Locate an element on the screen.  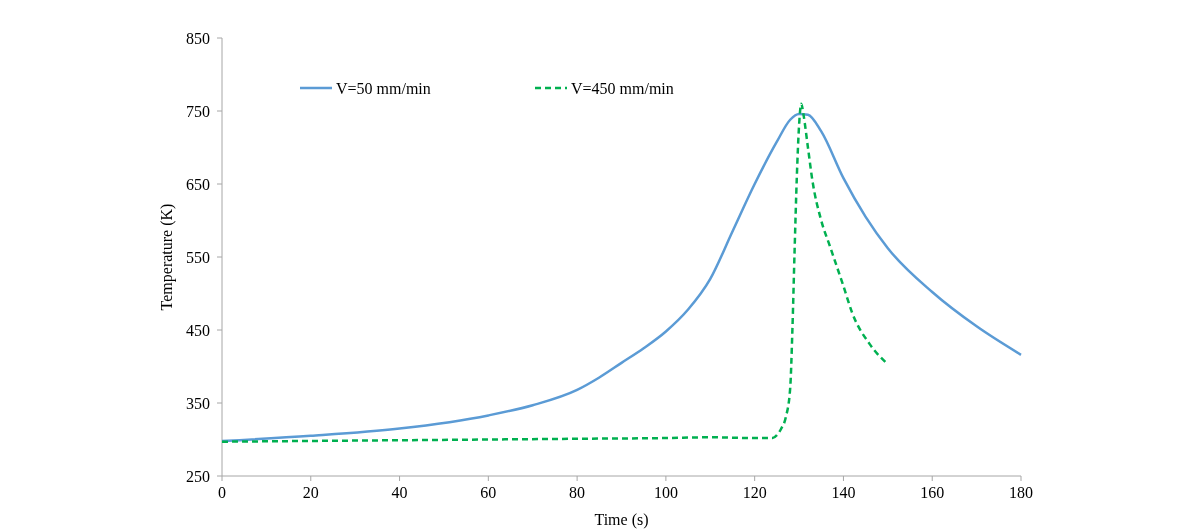
x-tick-label: 0 is located at coordinates (222, 492).